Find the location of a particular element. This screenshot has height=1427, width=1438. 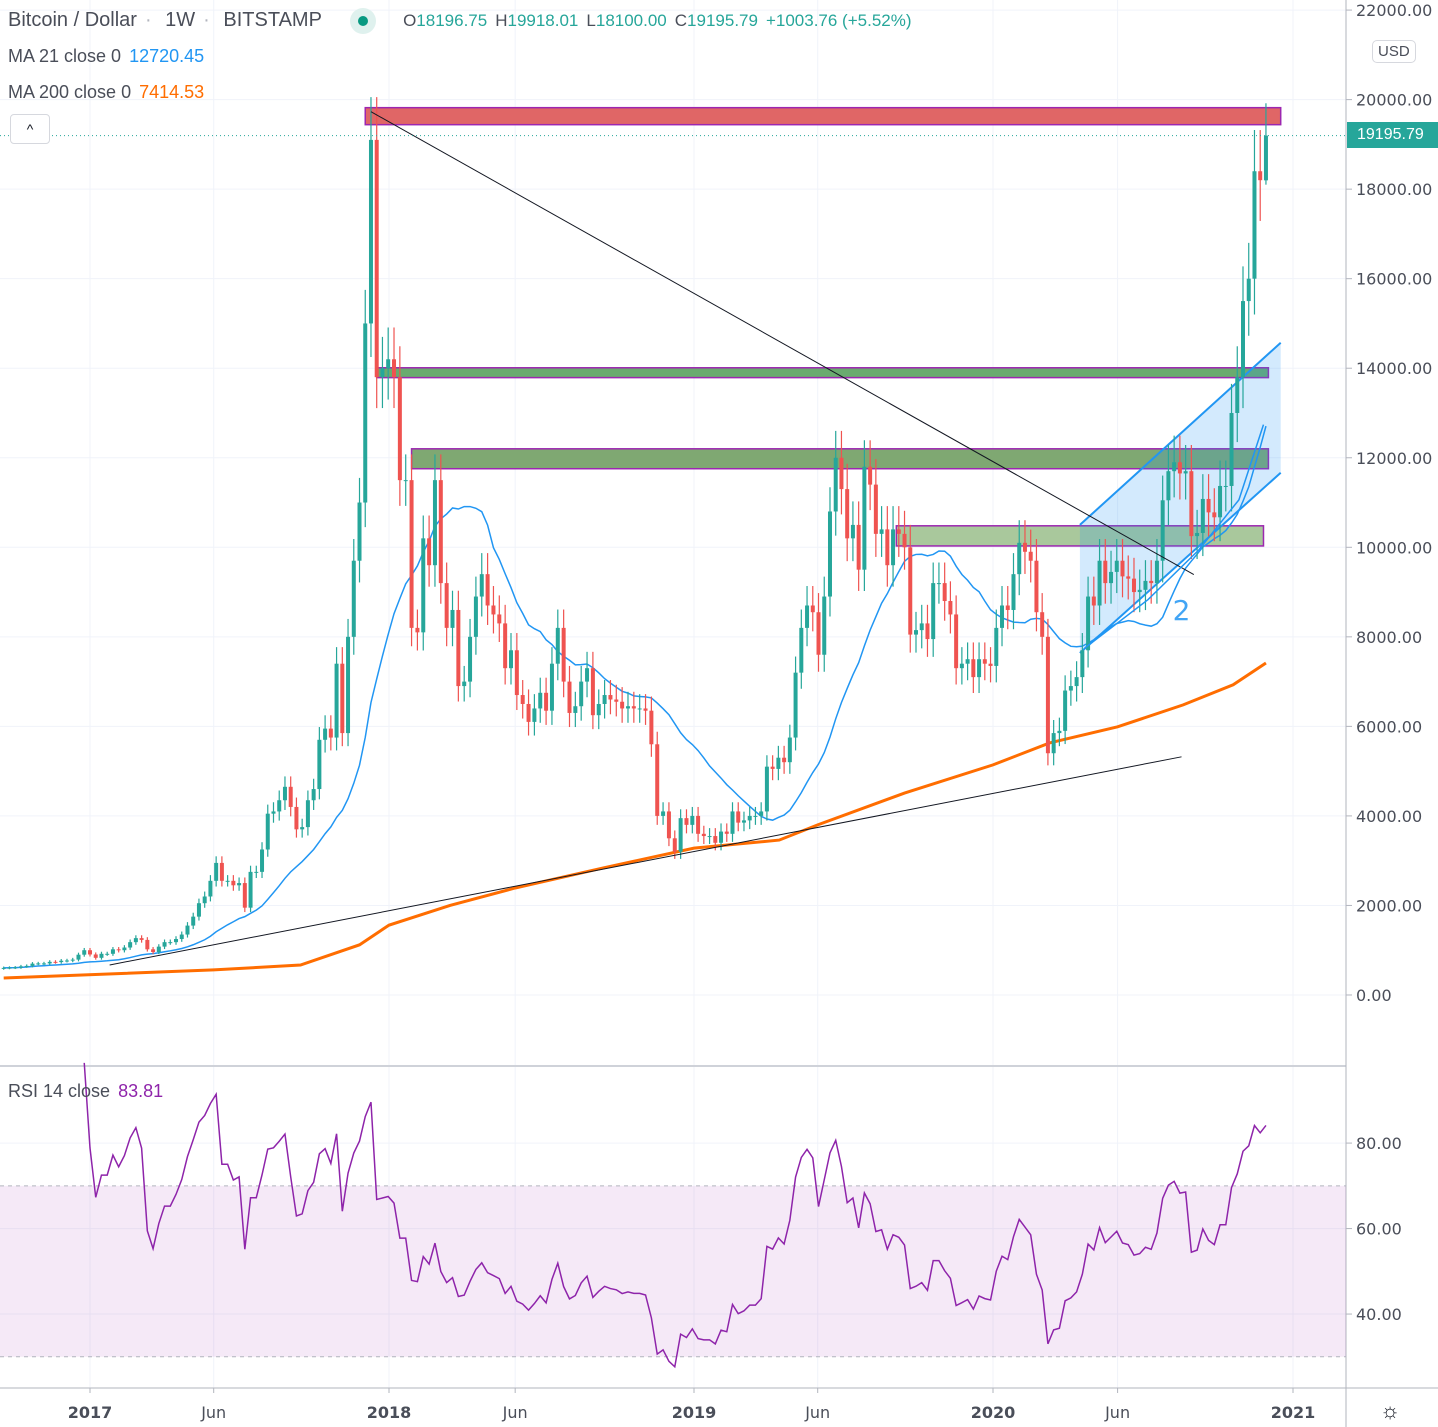

close-value: 19195.79 is located at coordinates (722, 21).